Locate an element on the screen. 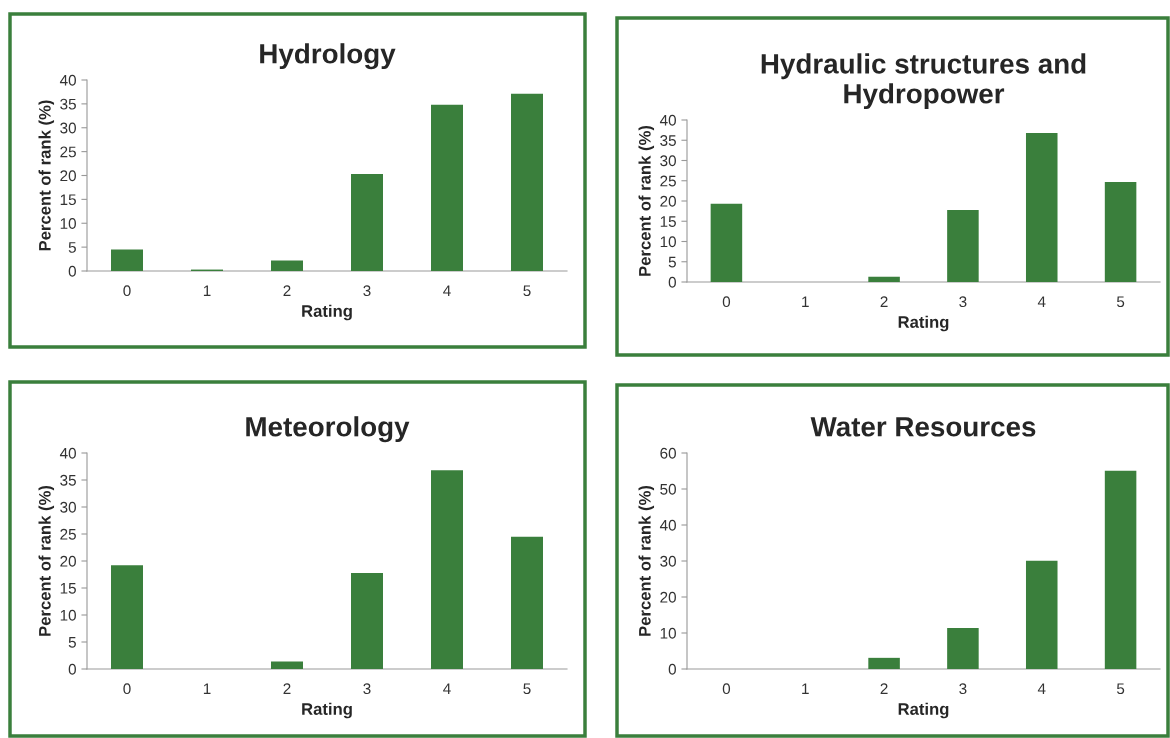 Image resolution: width=1170 pixels, height=738 pixels. chart-title: Meteorology is located at coordinates (328, 429).